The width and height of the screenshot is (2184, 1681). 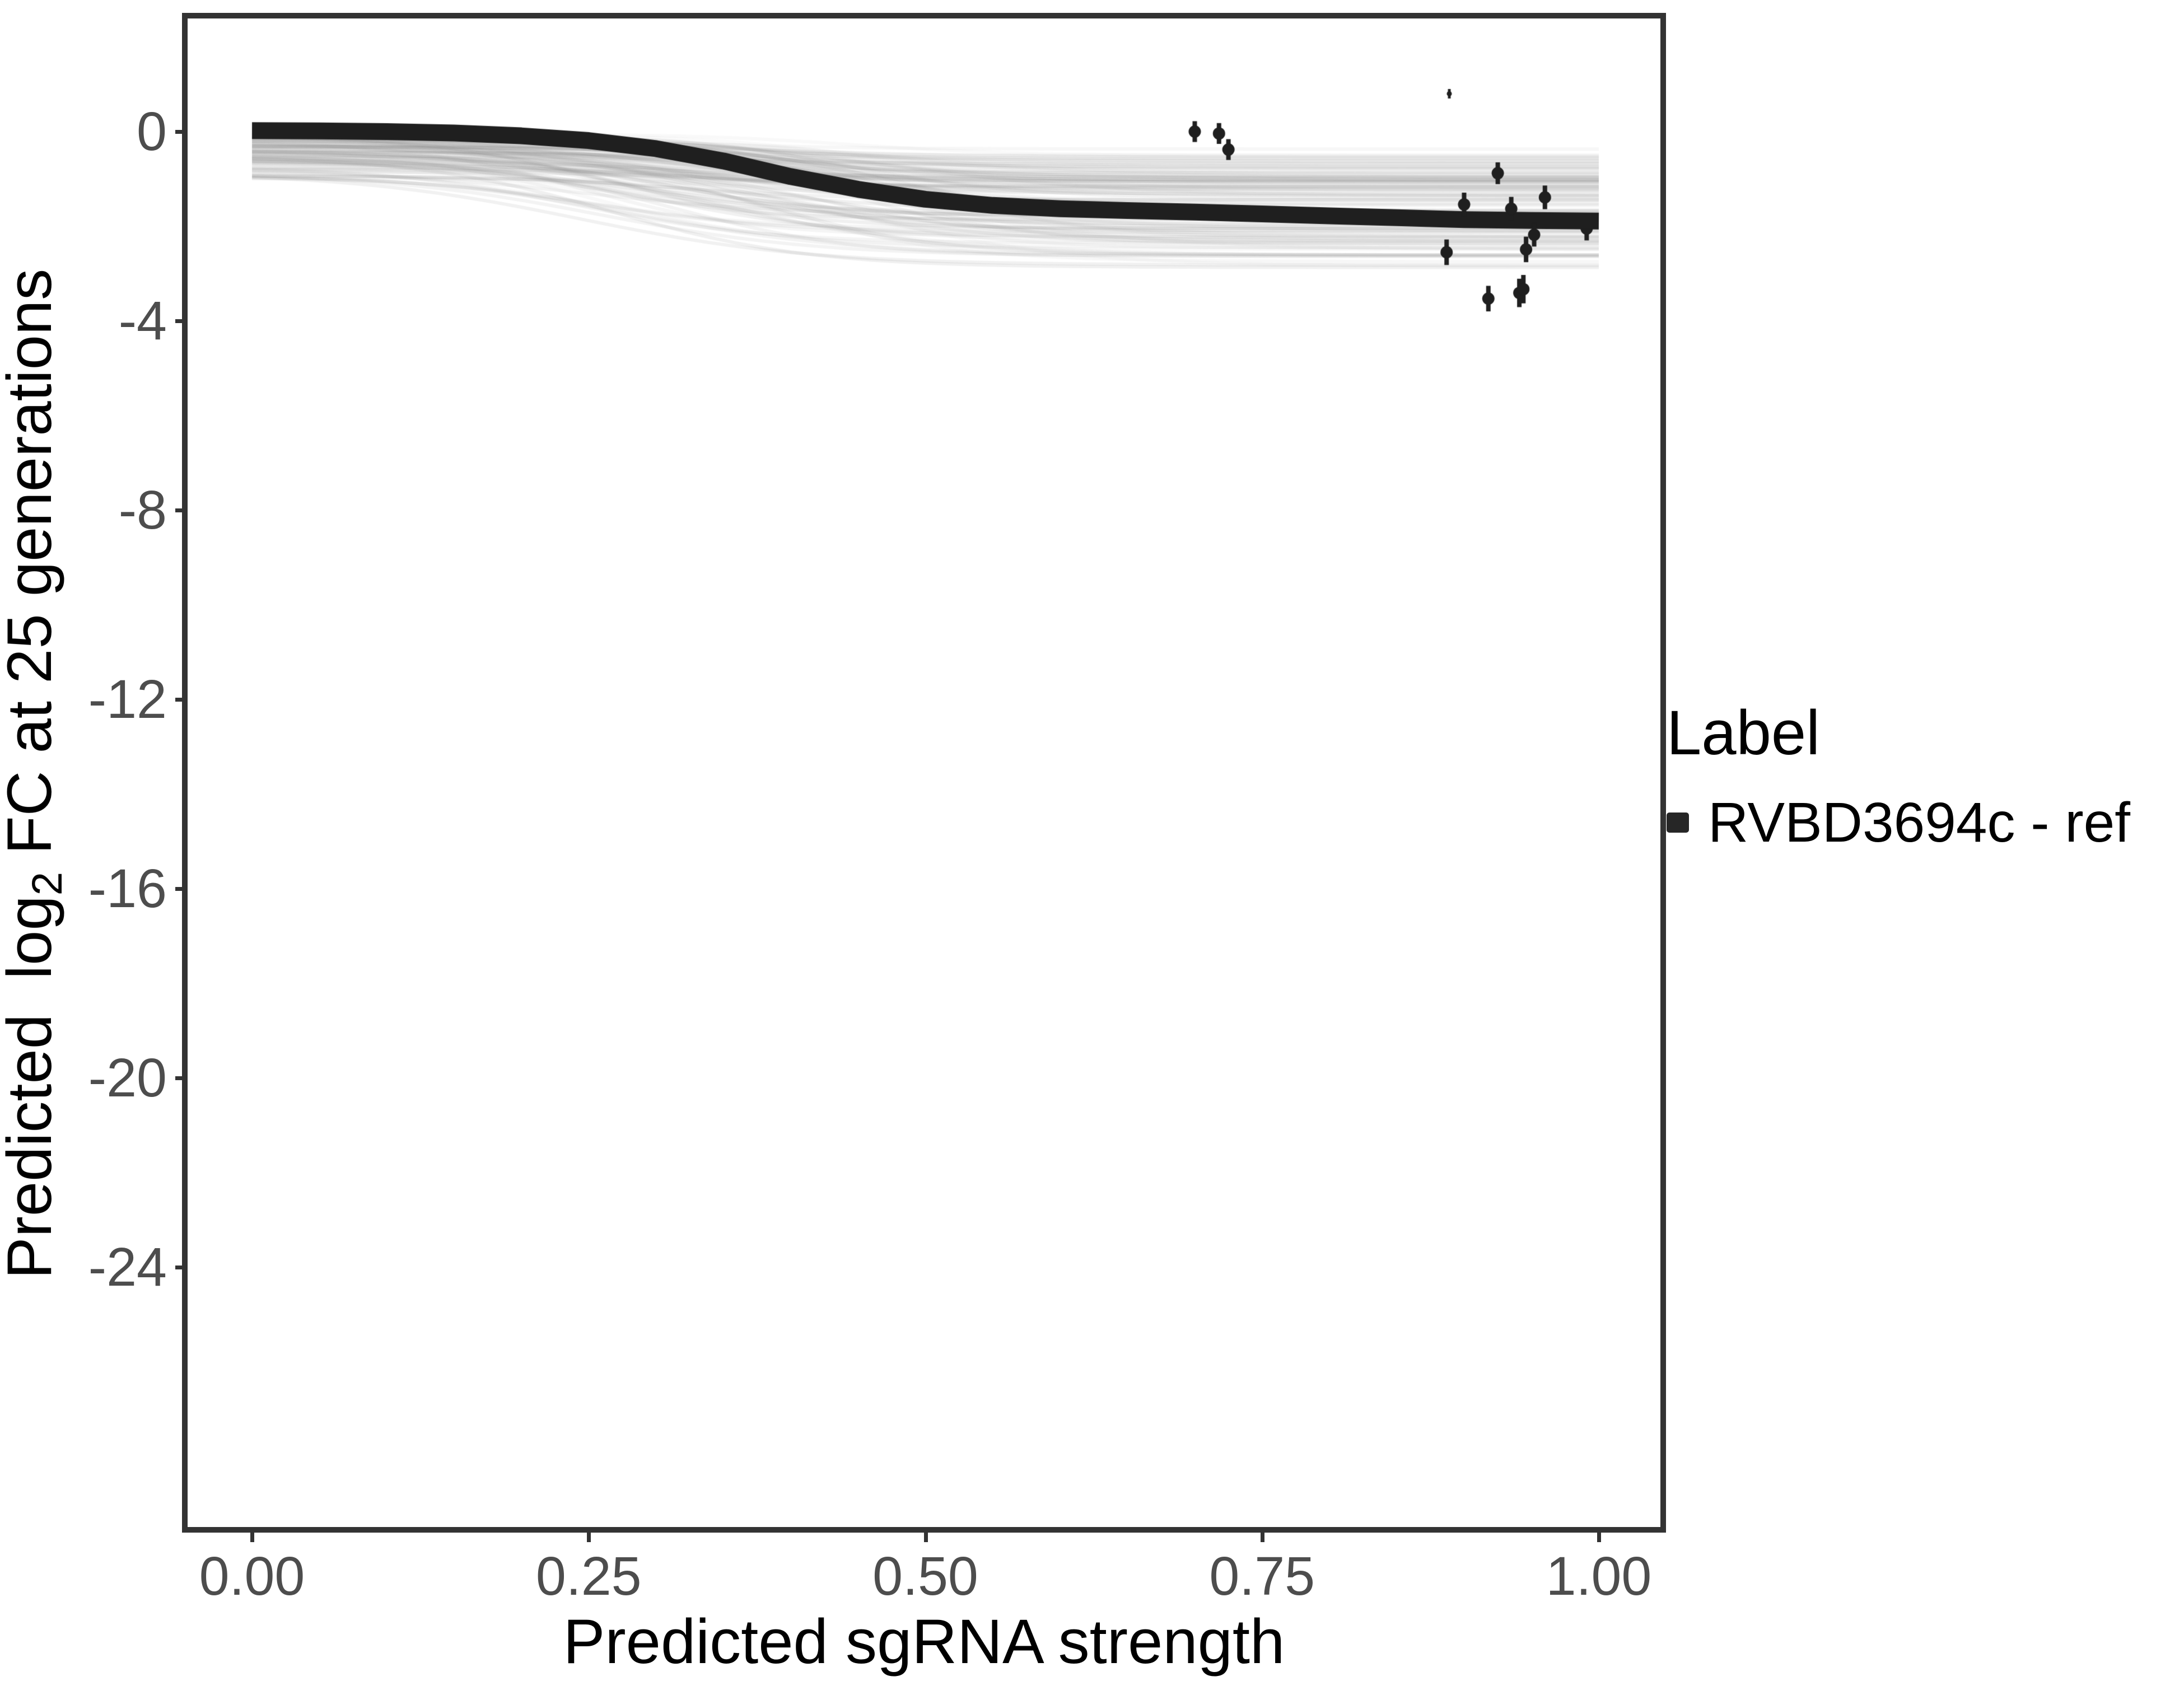 What do you see at coordinates (1678, 823) in the screenshot?
I see `legend-key-line-swatch` at bounding box center [1678, 823].